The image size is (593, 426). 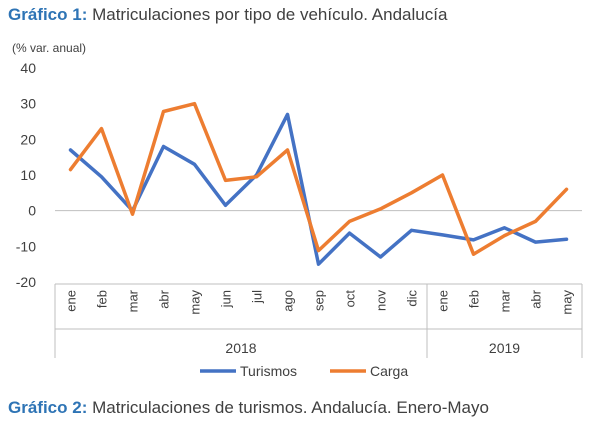 I want to click on x-group-label: 2019, so click(x=504, y=348).